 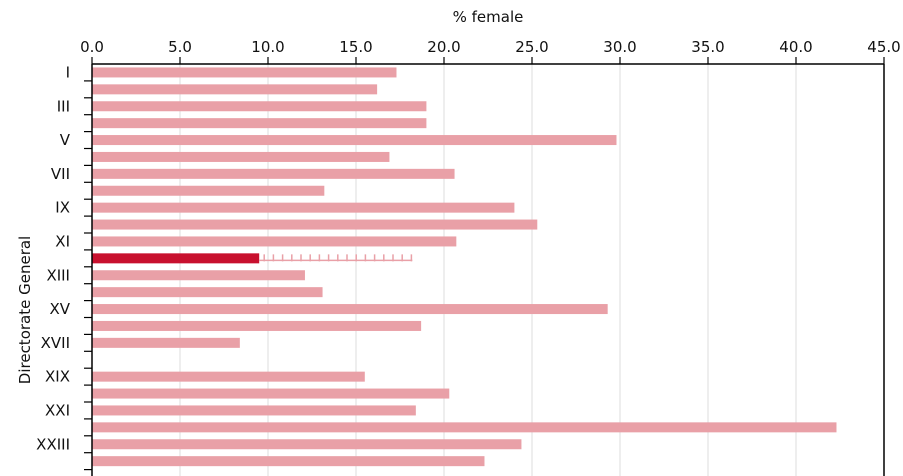 I want to click on y-tick-label: XIII, so click(x=58, y=275).